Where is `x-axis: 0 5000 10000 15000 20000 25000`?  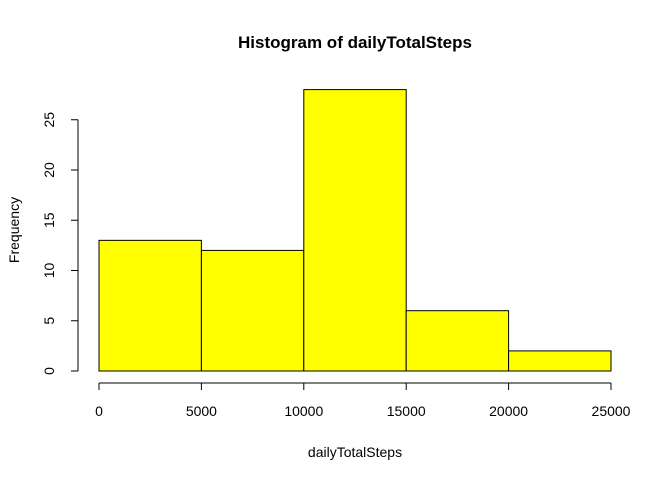 x-axis: 0 5000 10000 15000 20000 25000 is located at coordinates (363, 400).